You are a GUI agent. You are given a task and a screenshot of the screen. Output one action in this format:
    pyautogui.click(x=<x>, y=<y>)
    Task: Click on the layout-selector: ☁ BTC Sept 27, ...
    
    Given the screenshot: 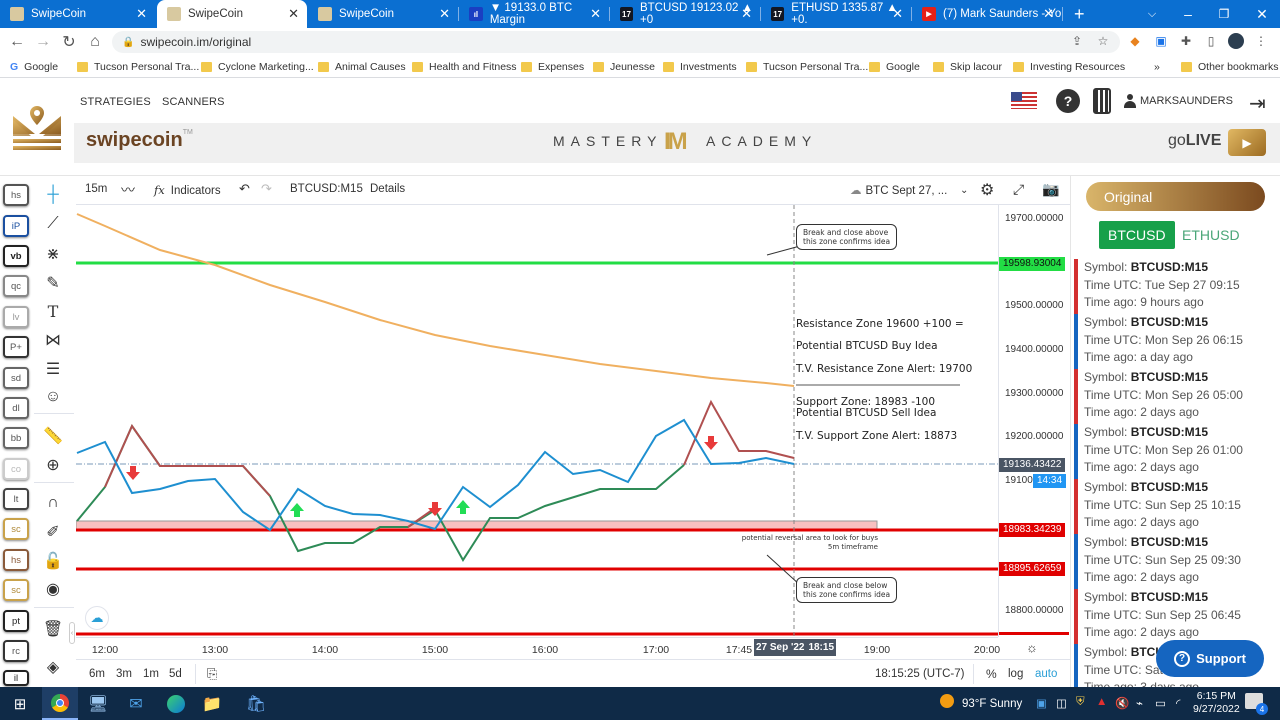 What is the action you would take?
    pyautogui.click(x=899, y=191)
    